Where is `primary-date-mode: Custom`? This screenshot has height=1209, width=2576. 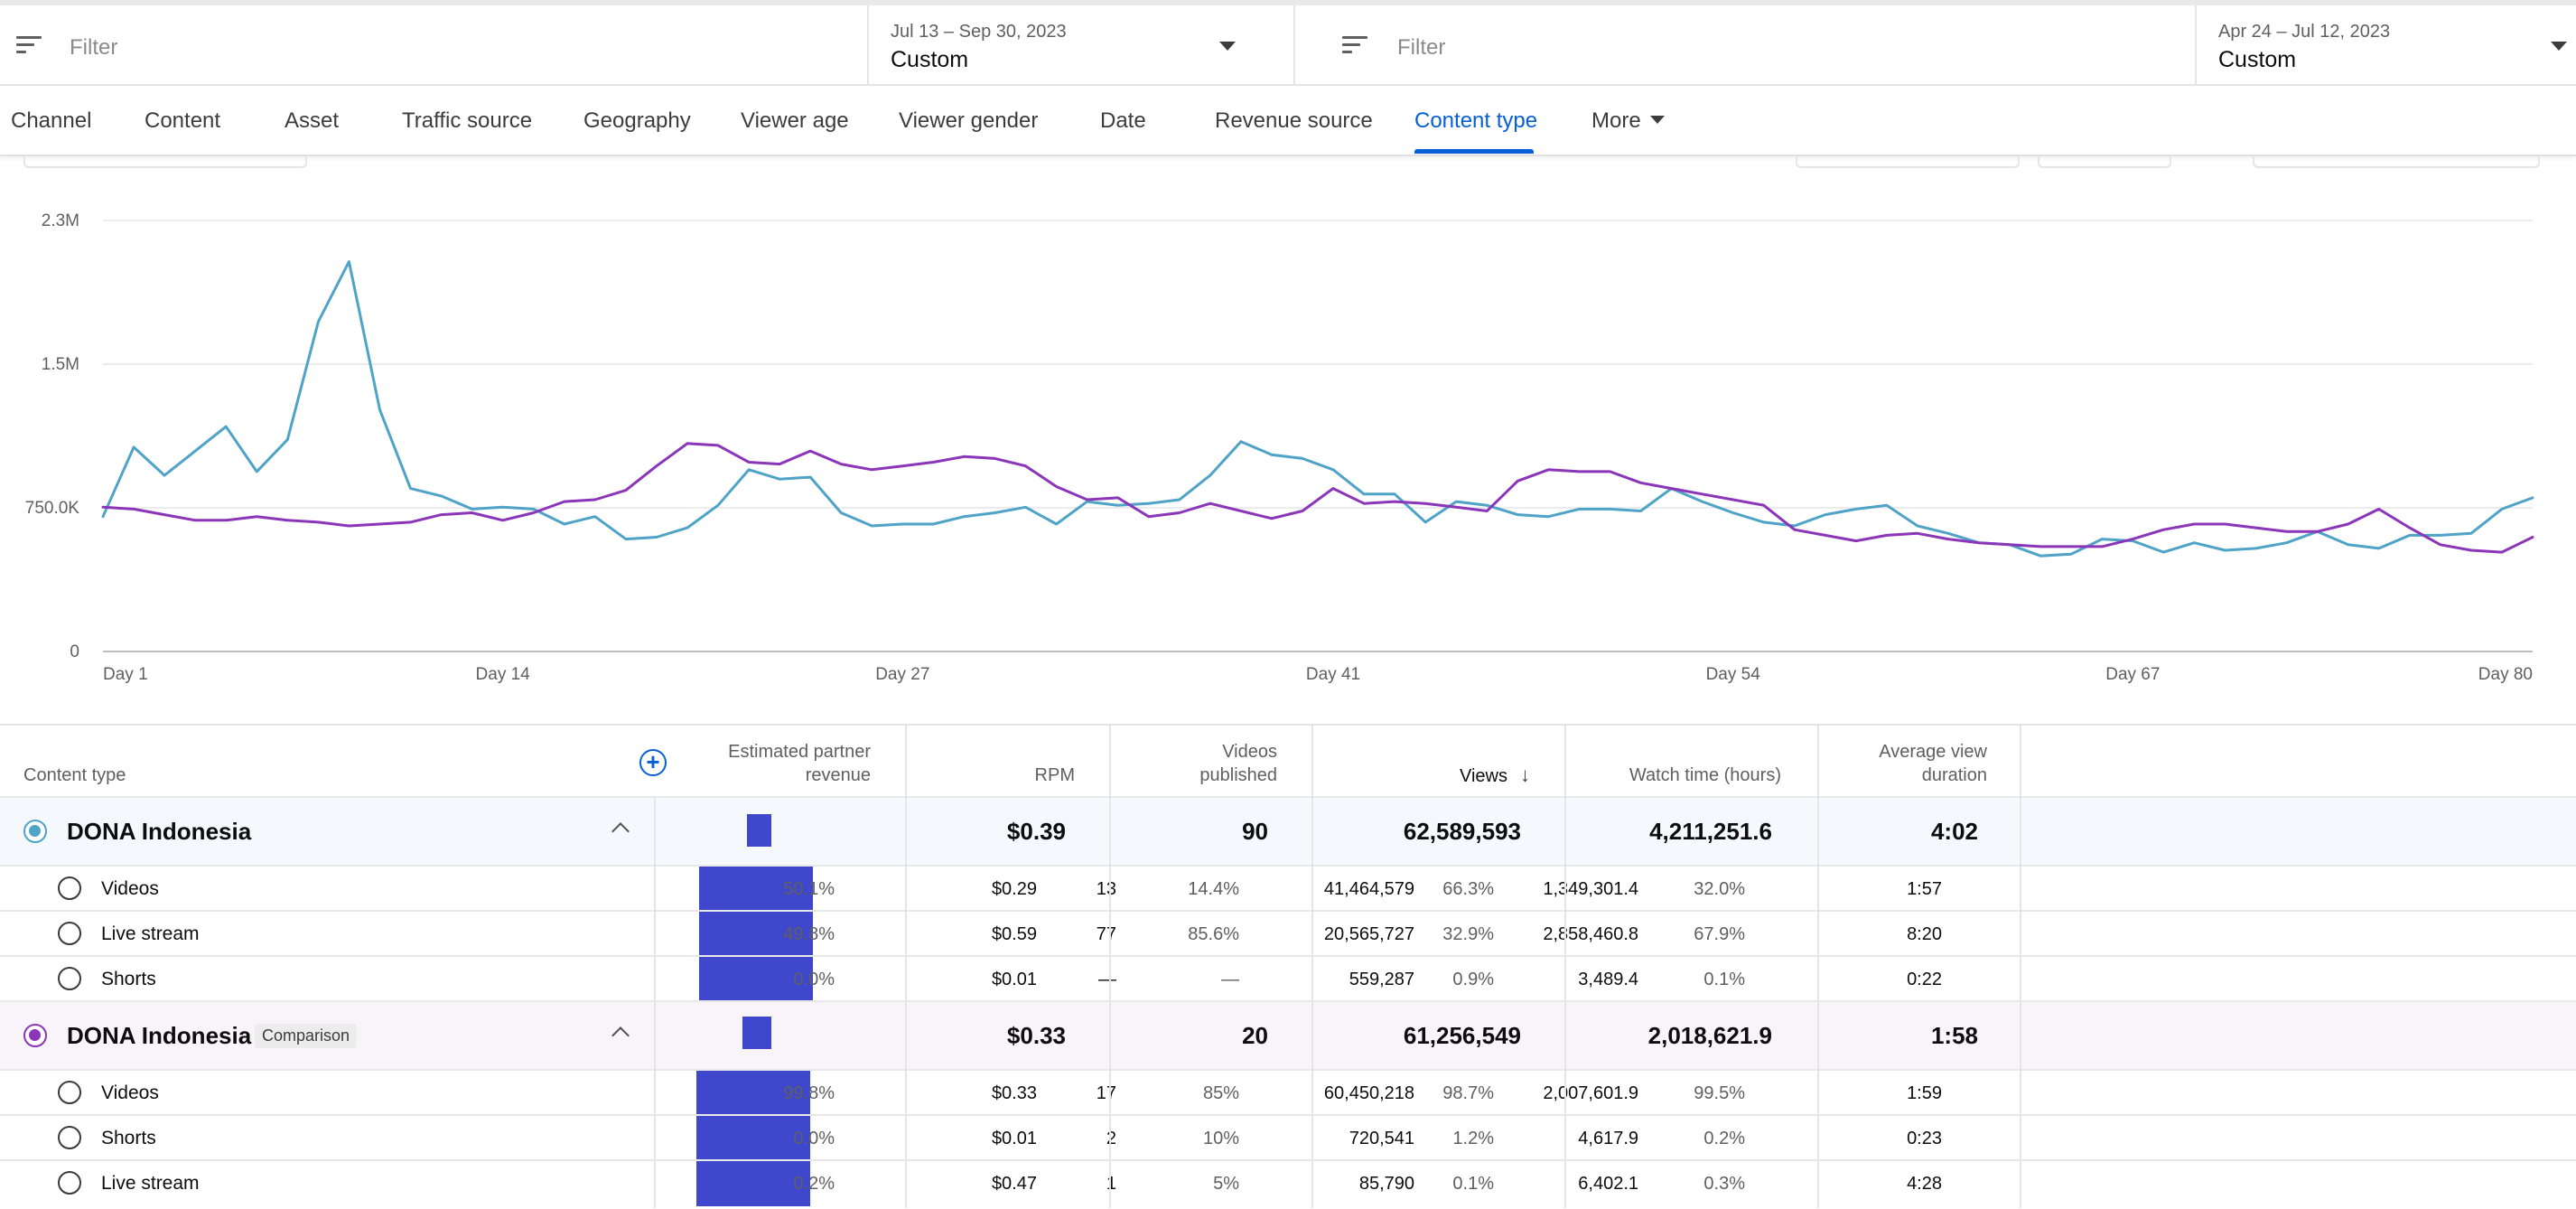
primary-date-mode: Custom is located at coordinates (930, 59).